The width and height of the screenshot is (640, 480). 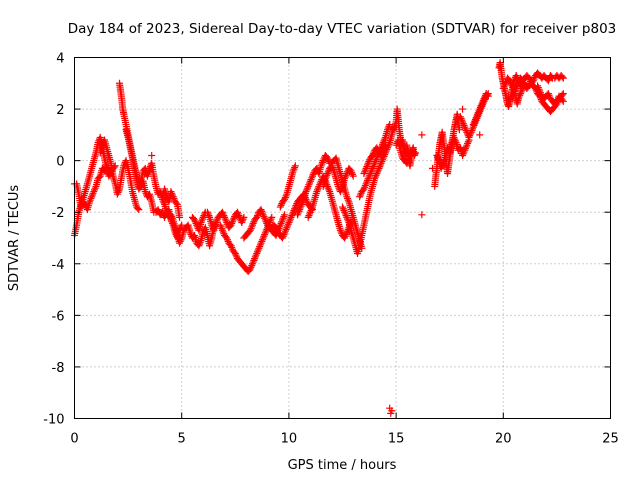 I want to click on y-tick-label: -6, so click(x=58, y=316).